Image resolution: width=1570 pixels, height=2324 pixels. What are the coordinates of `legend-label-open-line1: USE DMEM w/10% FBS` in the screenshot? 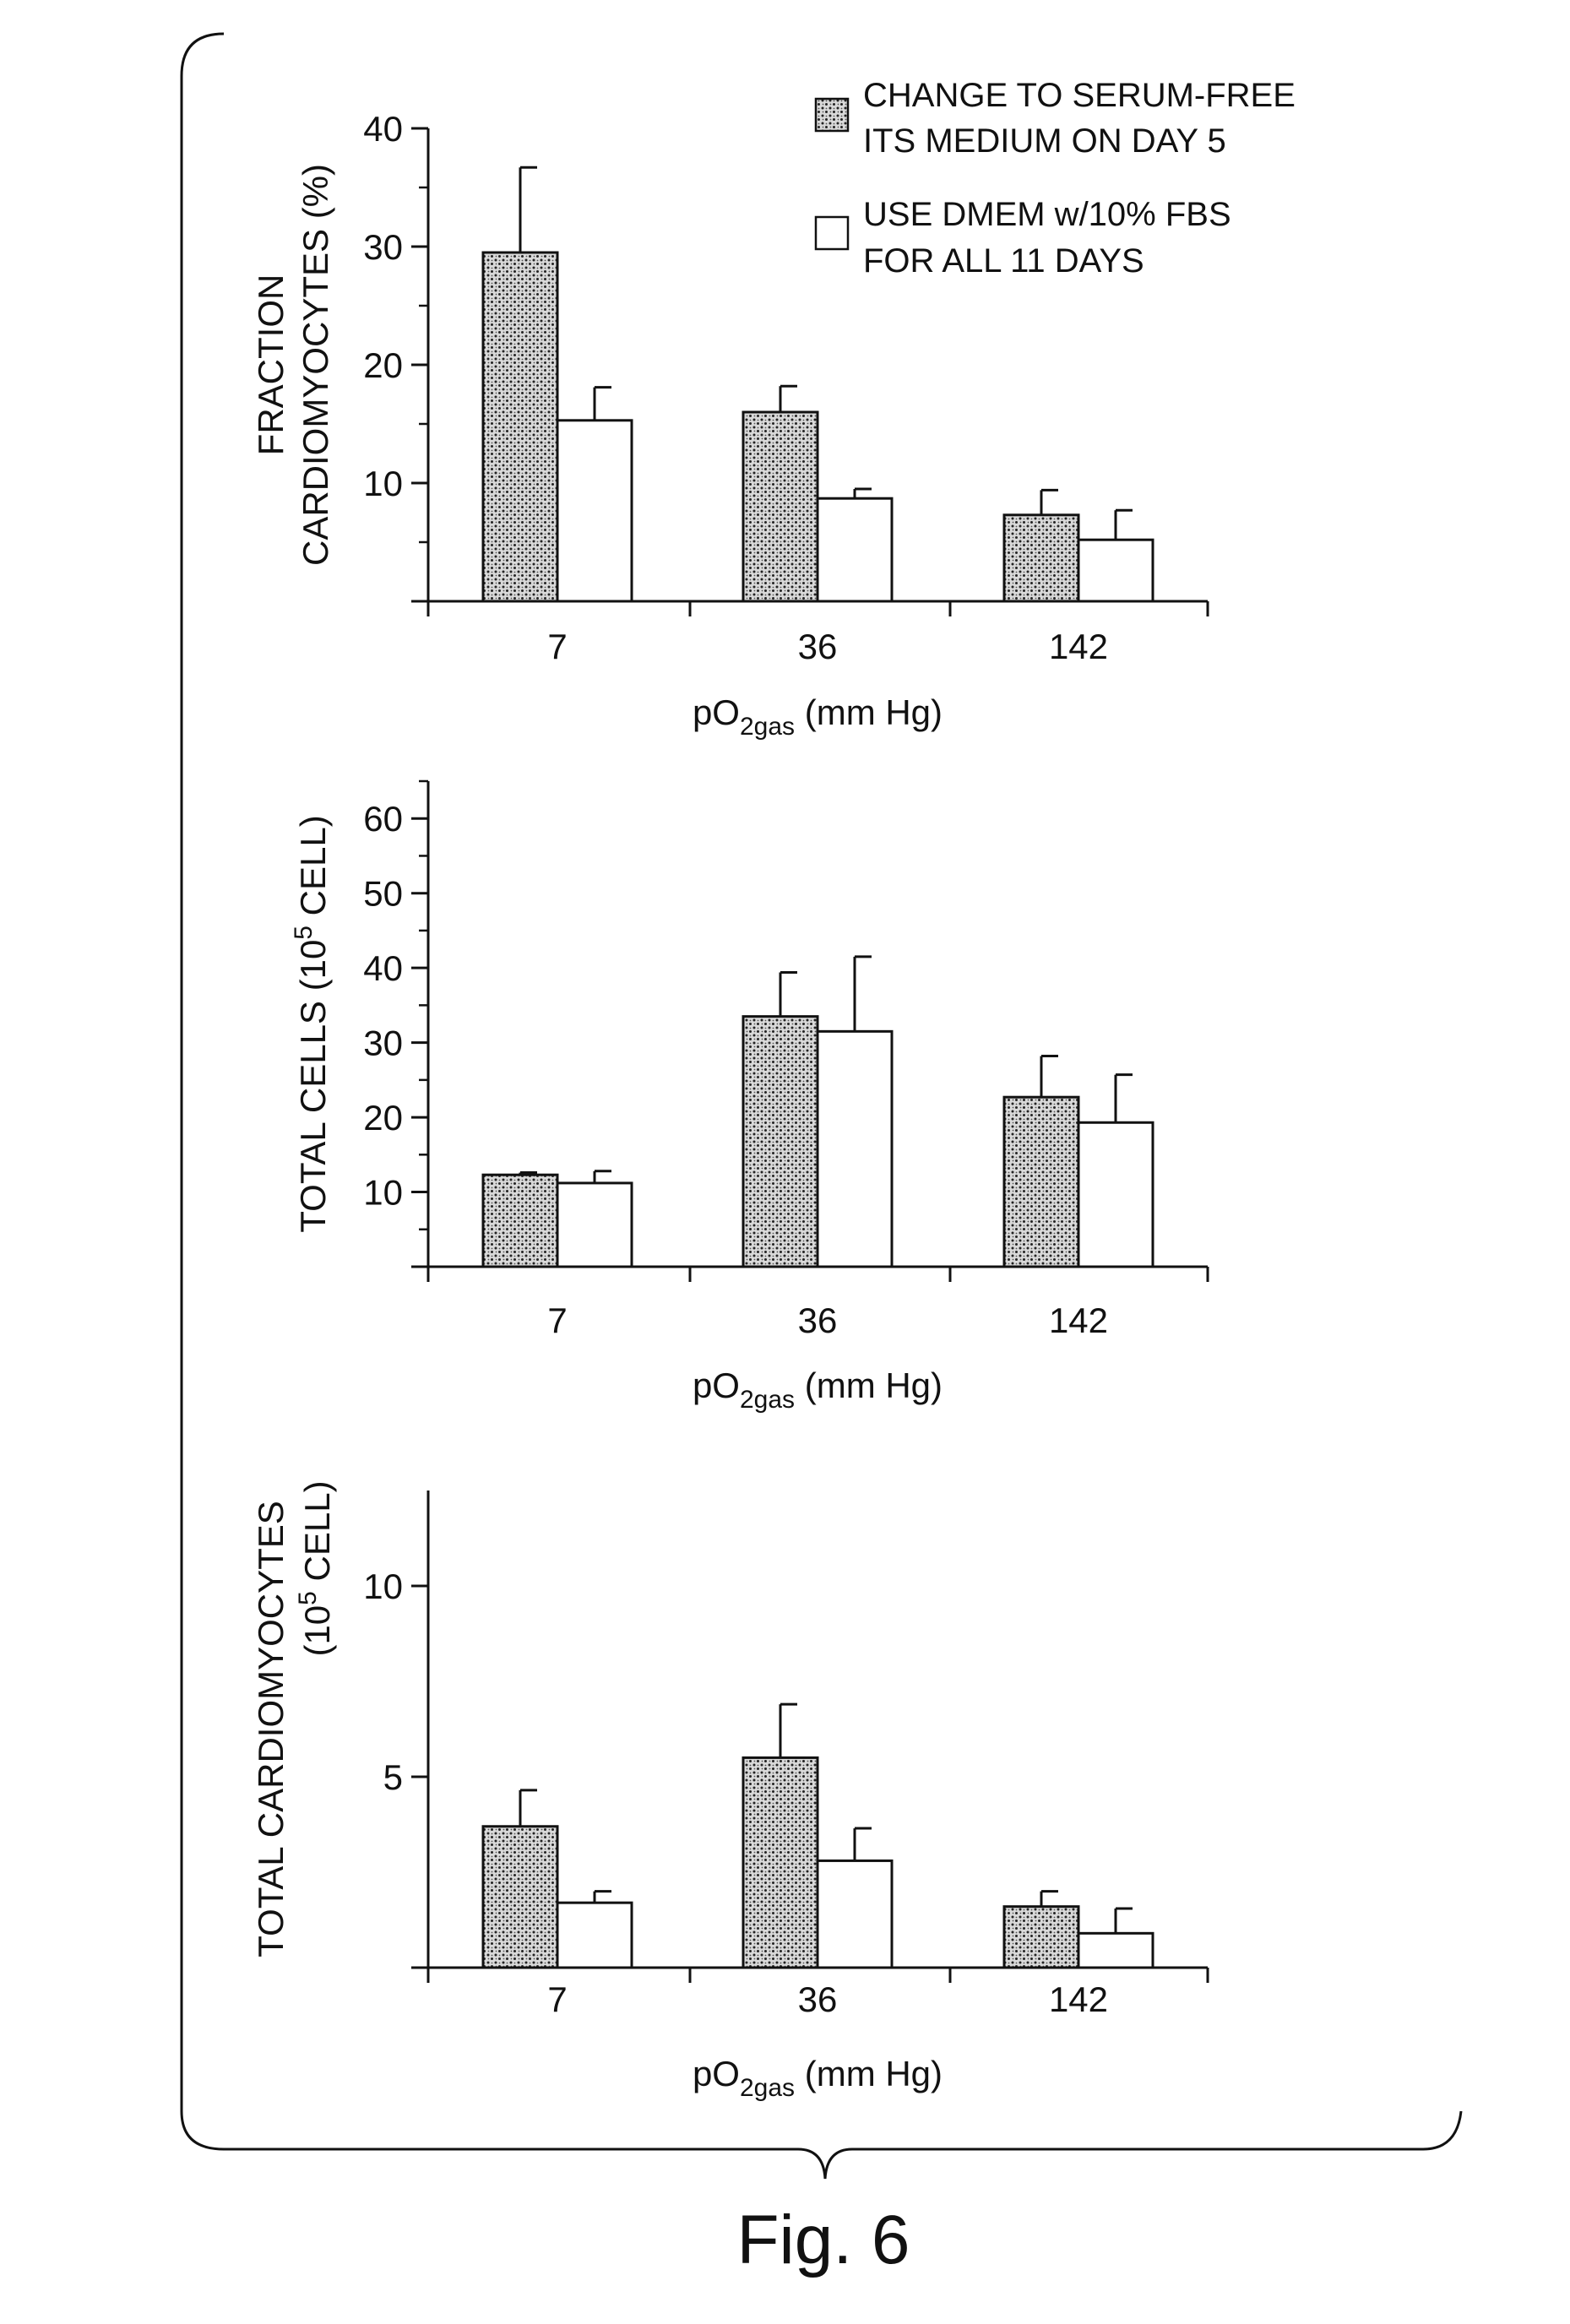 It's located at (1047, 214).